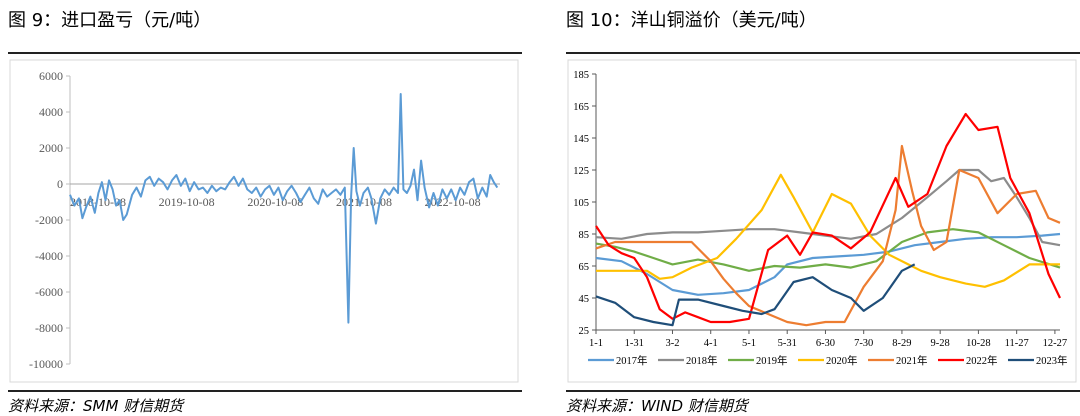  I want to click on right-y-tick-label: 45, so click(584, 299).